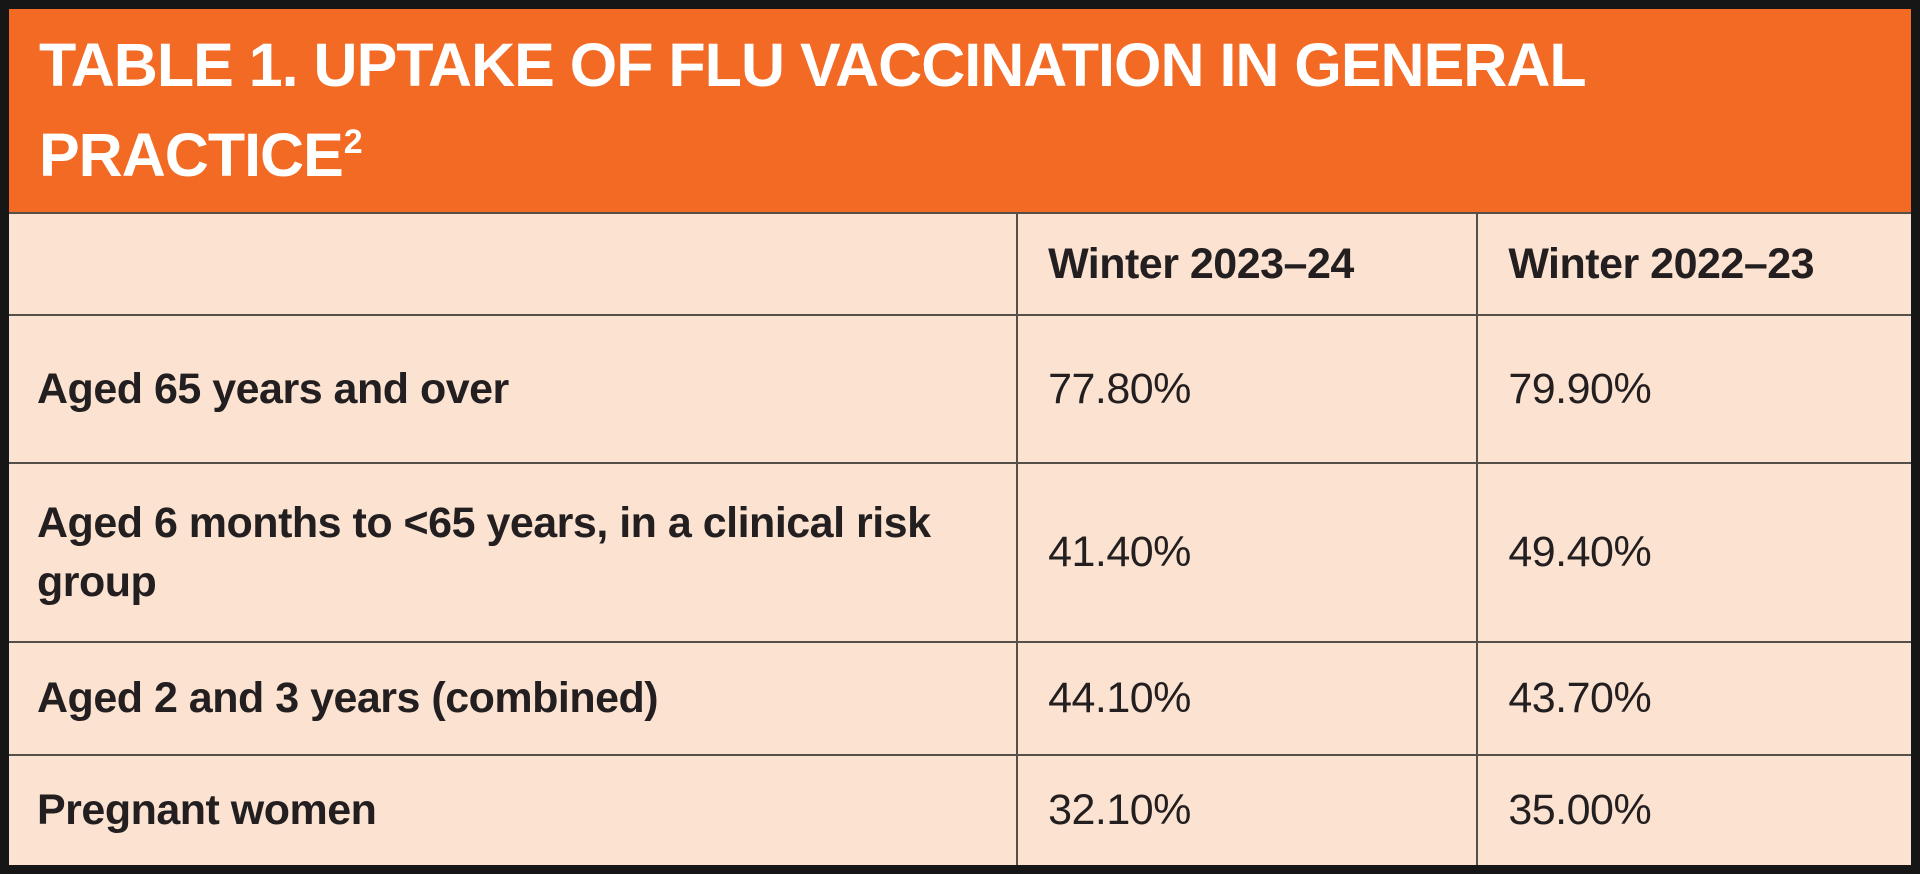 This screenshot has height=874, width=1920. Describe the element at coordinates (1693, 809) in the screenshot. I see `value-cell: 35.00%` at that location.